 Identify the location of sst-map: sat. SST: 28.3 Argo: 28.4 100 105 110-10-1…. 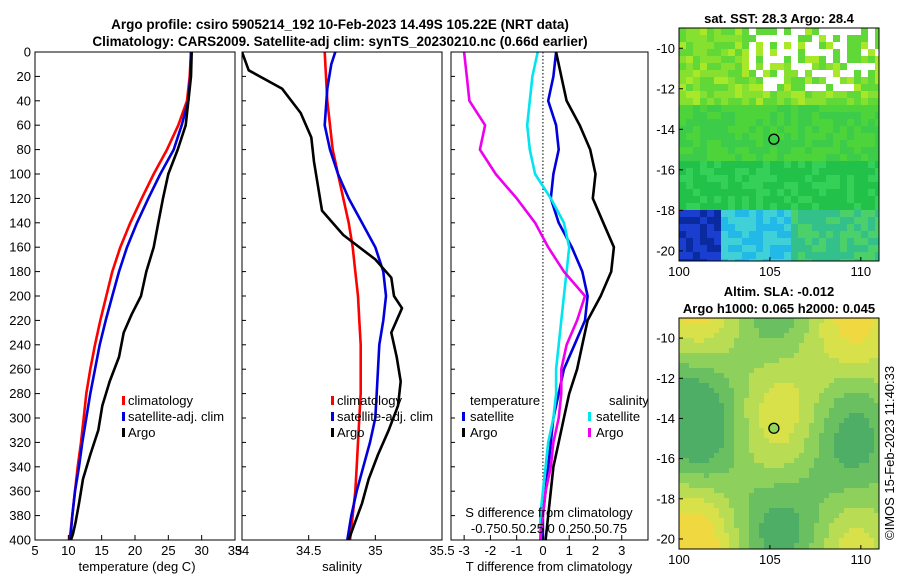
(768, 145).